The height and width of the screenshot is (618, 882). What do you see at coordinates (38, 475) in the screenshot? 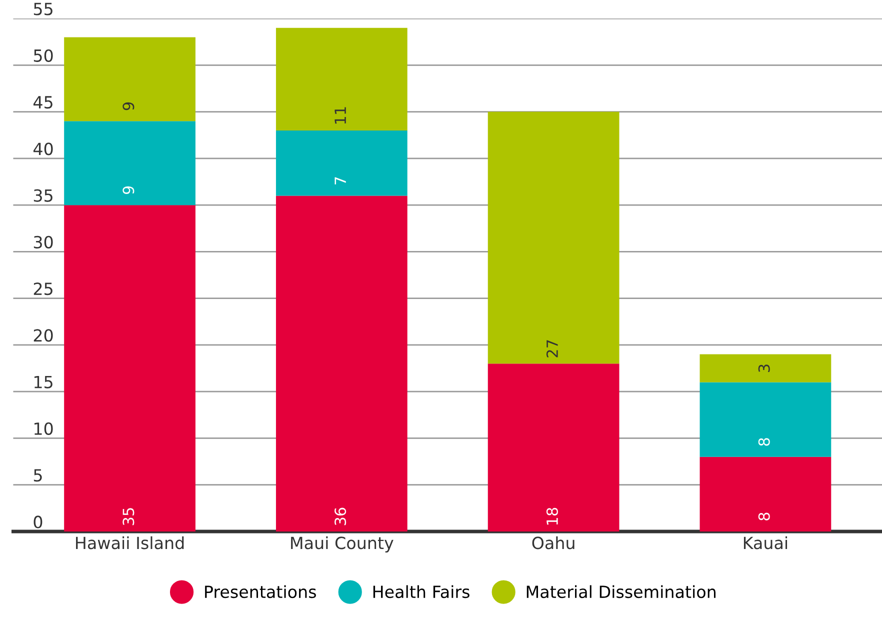
I see `y-tick-label: 5` at bounding box center [38, 475].